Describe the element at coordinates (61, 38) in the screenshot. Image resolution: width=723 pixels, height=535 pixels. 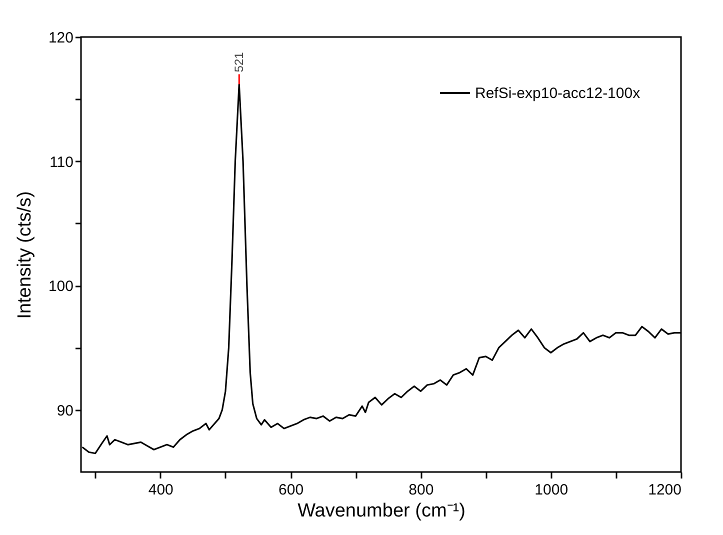
I see `y-tick-label: 120` at that location.